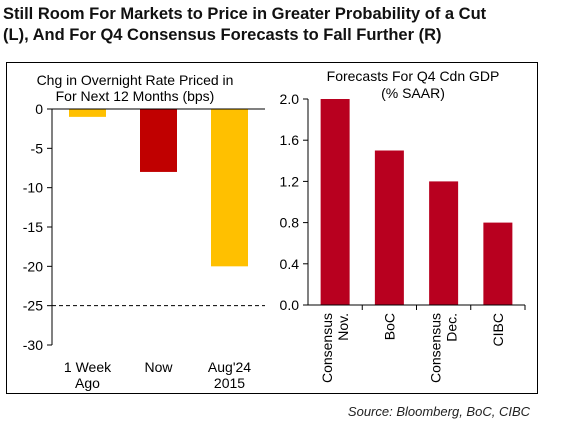  I want to click on left-category-label: Aug'24, so click(229, 367).